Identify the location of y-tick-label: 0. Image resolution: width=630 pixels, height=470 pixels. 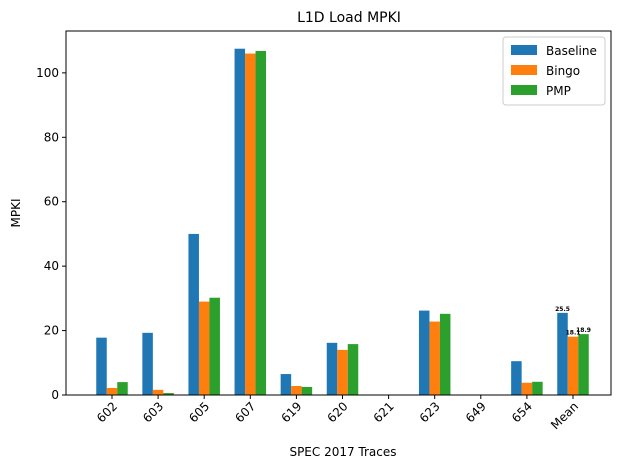
(55, 395).